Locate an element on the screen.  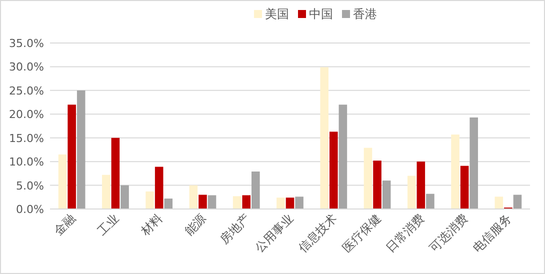
y-tick-label: 10.0% is located at coordinates (26, 162).